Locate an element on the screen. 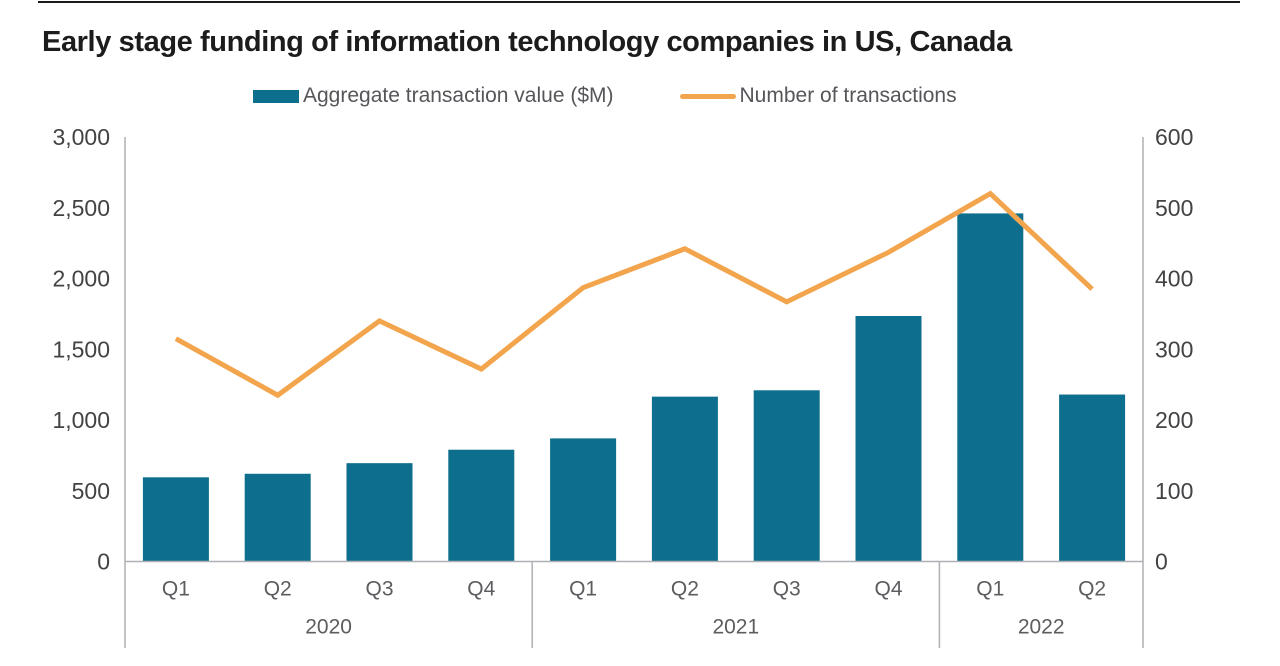 This screenshot has height=666, width=1280. right-axis-tick-300: 300 is located at coordinates (1174, 349).